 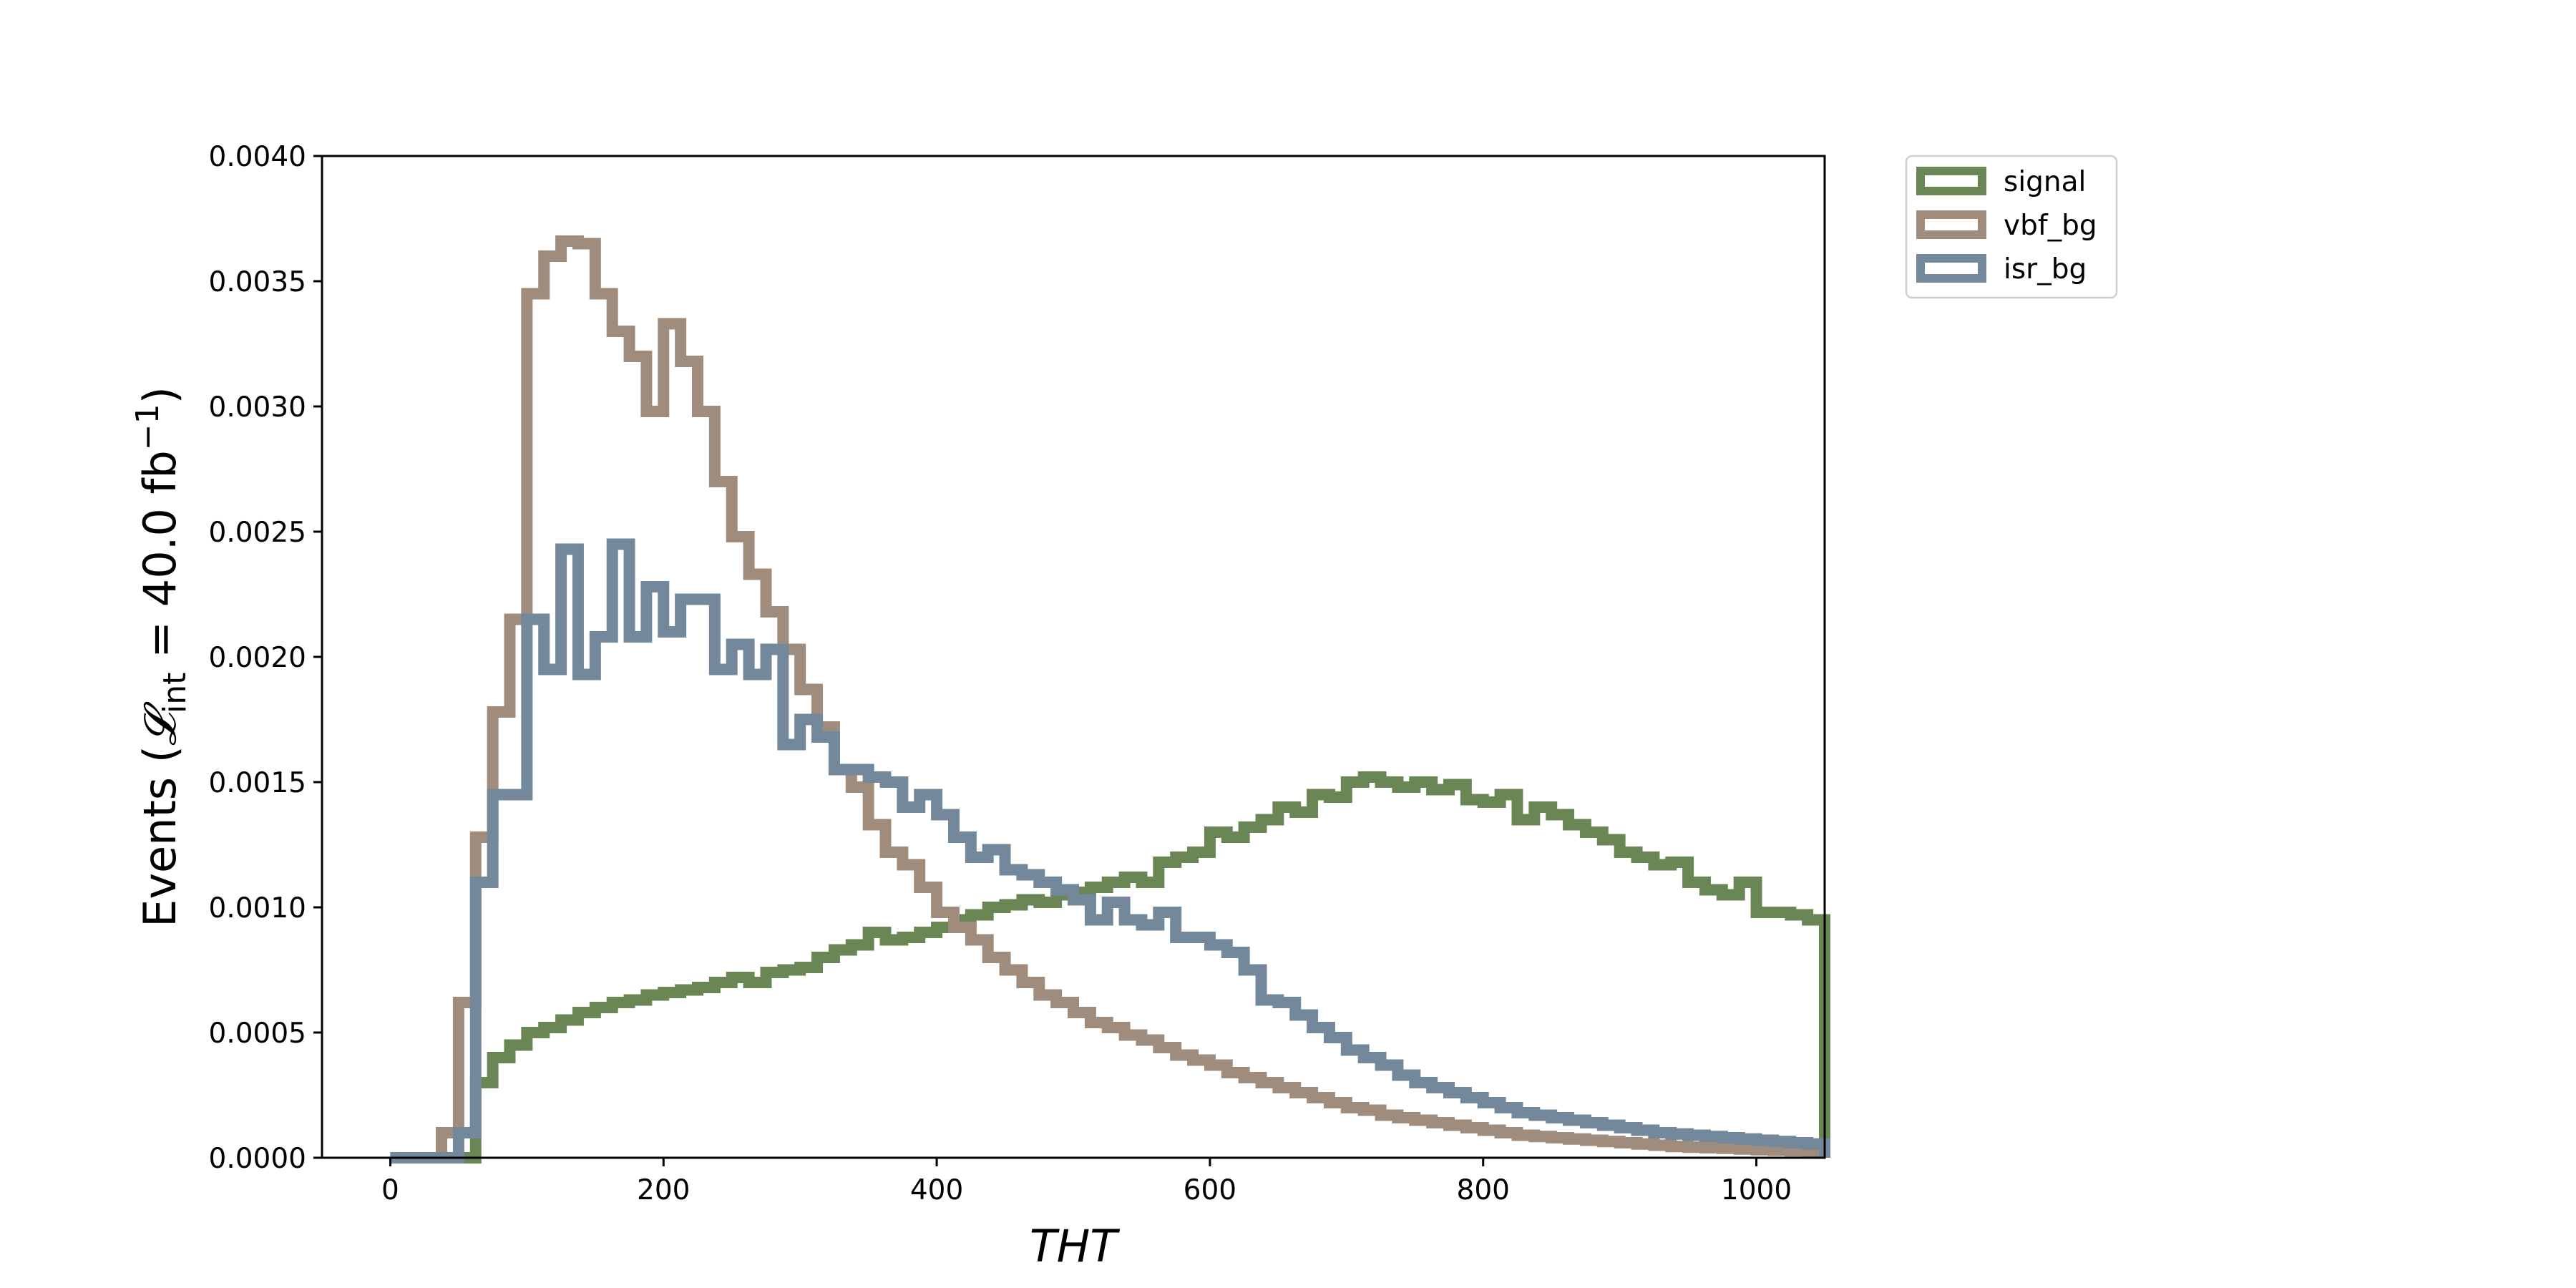 What do you see at coordinates (1086, 1182) in the screenshot?
I see `x-axis: 0 200 400 600 800 1000` at bounding box center [1086, 1182].